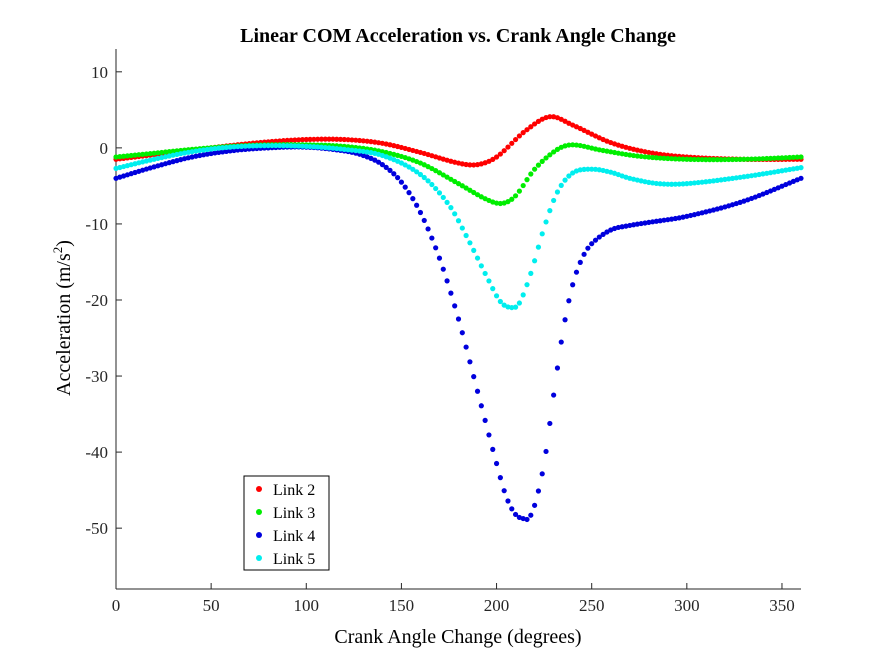 This screenshot has width=884, height=663. What do you see at coordinates (294, 536) in the screenshot?
I see `legend-label: Link 4` at bounding box center [294, 536].